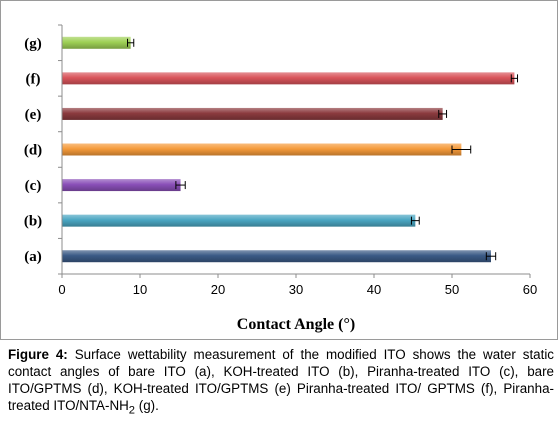  What do you see at coordinates (276, 256) in the screenshot?
I see `bar-a` at bounding box center [276, 256].